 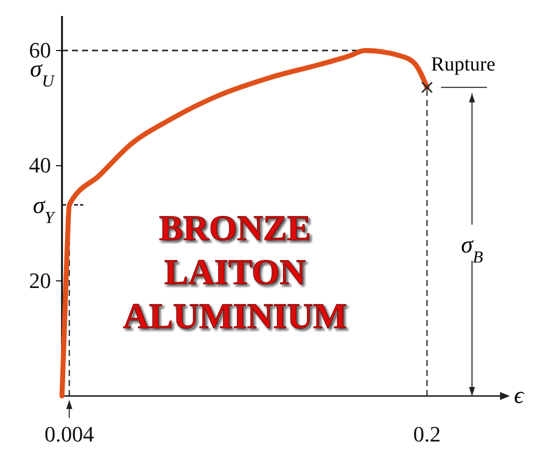 What do you see at coordinates (519, 396) in the screenshot?
I see `x-axis-title: ϵ` at bounding box center [519, 396].